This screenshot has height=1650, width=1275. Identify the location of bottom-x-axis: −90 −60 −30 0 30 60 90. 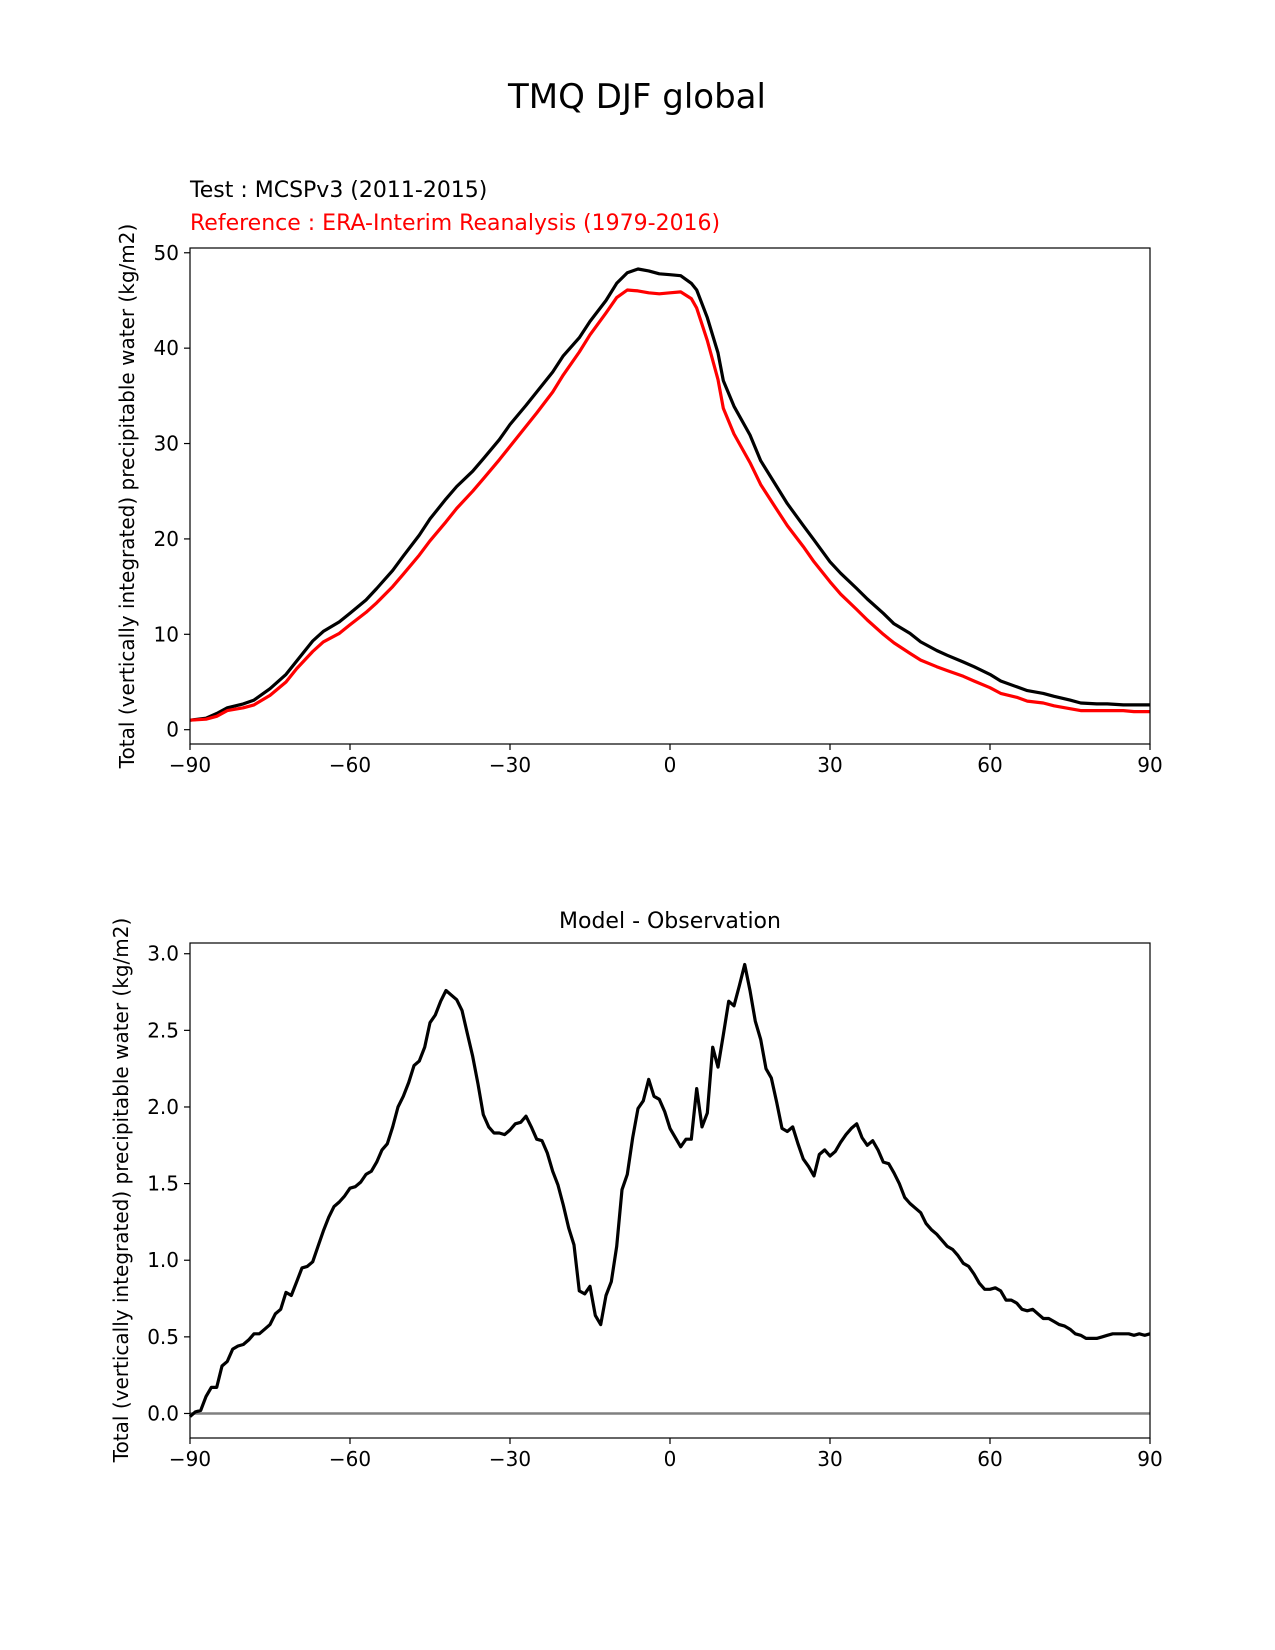
(666, 1454).